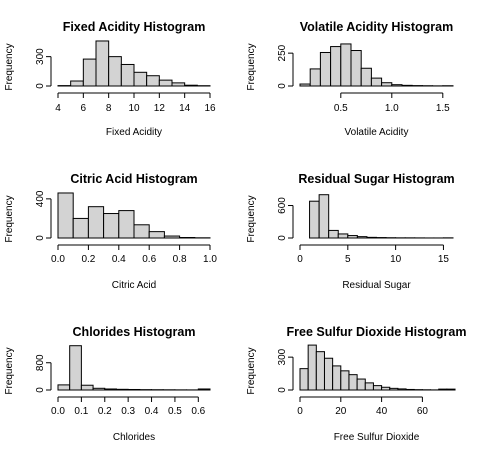 The height and width of the screenshot is (457, 486). What do you see at coordinates (40, 362) in the screenshot?
I see `y-tick-label: 800` at bounding box center [40, 362].